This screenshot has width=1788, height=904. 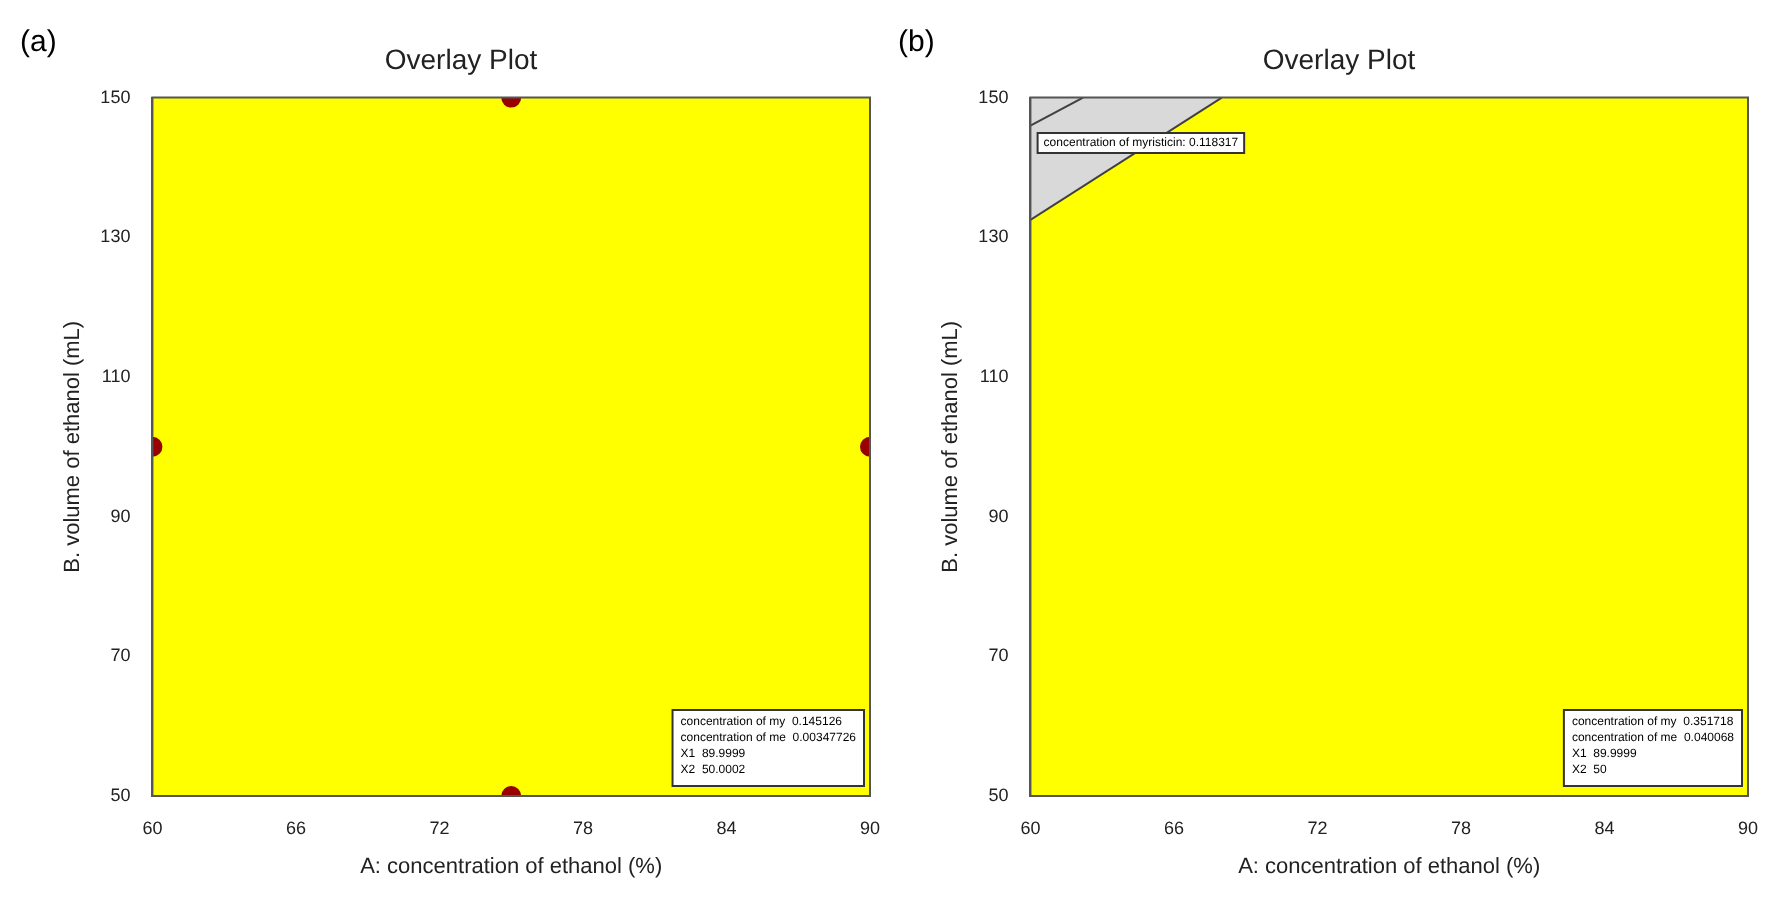 I want to click on text: (b), so click(x=916, y=42).